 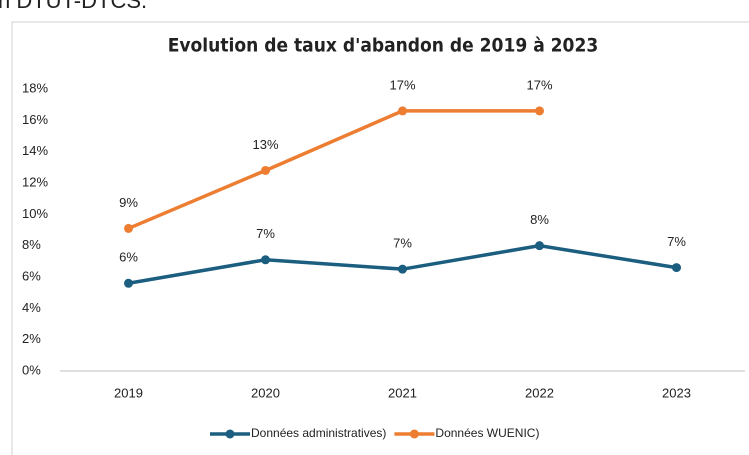 What do you see at coordinates (31, 369) in the screenshot?
I see `y-tick-label: 0%` at bounding box center [31, 369].